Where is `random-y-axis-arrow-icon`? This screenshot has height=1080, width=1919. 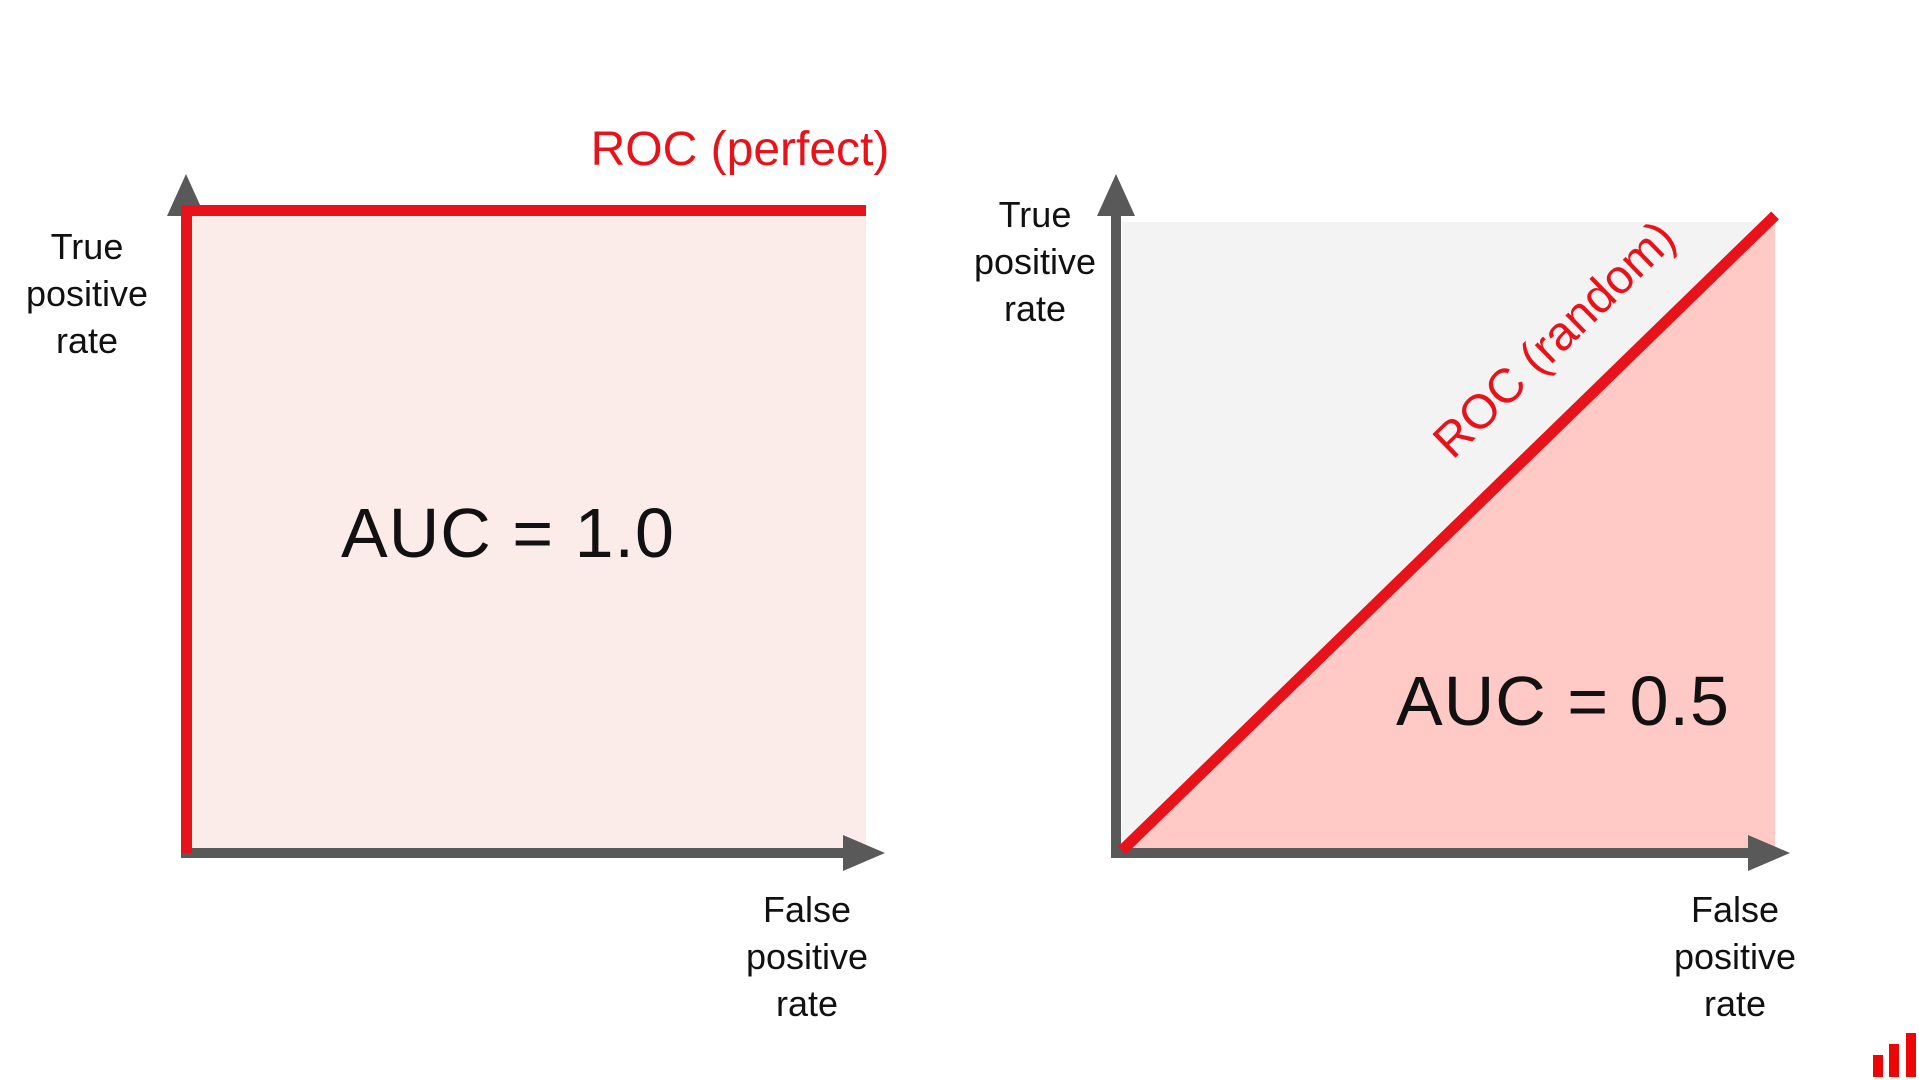
random-y-axis-arrow-icon is located at coordinates (1116, 195).